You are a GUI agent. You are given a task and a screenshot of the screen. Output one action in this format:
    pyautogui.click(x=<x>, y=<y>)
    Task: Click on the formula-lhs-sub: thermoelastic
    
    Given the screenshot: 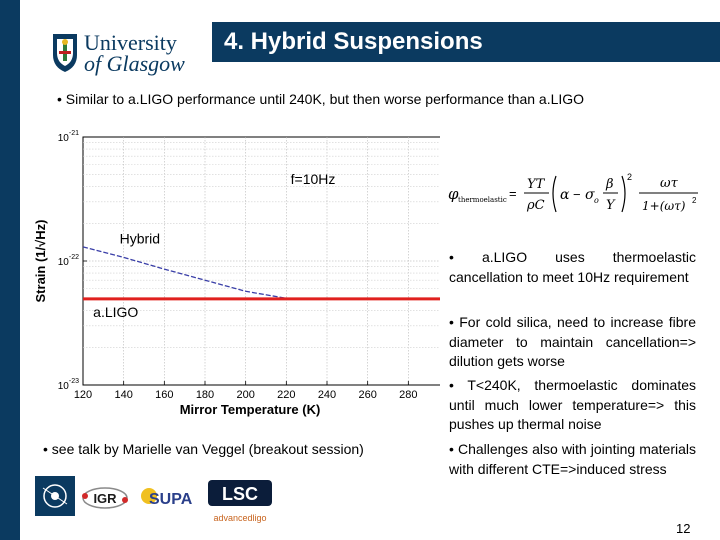 What is the action you would take?
    pyautogui.click(x=482, y=200)
    